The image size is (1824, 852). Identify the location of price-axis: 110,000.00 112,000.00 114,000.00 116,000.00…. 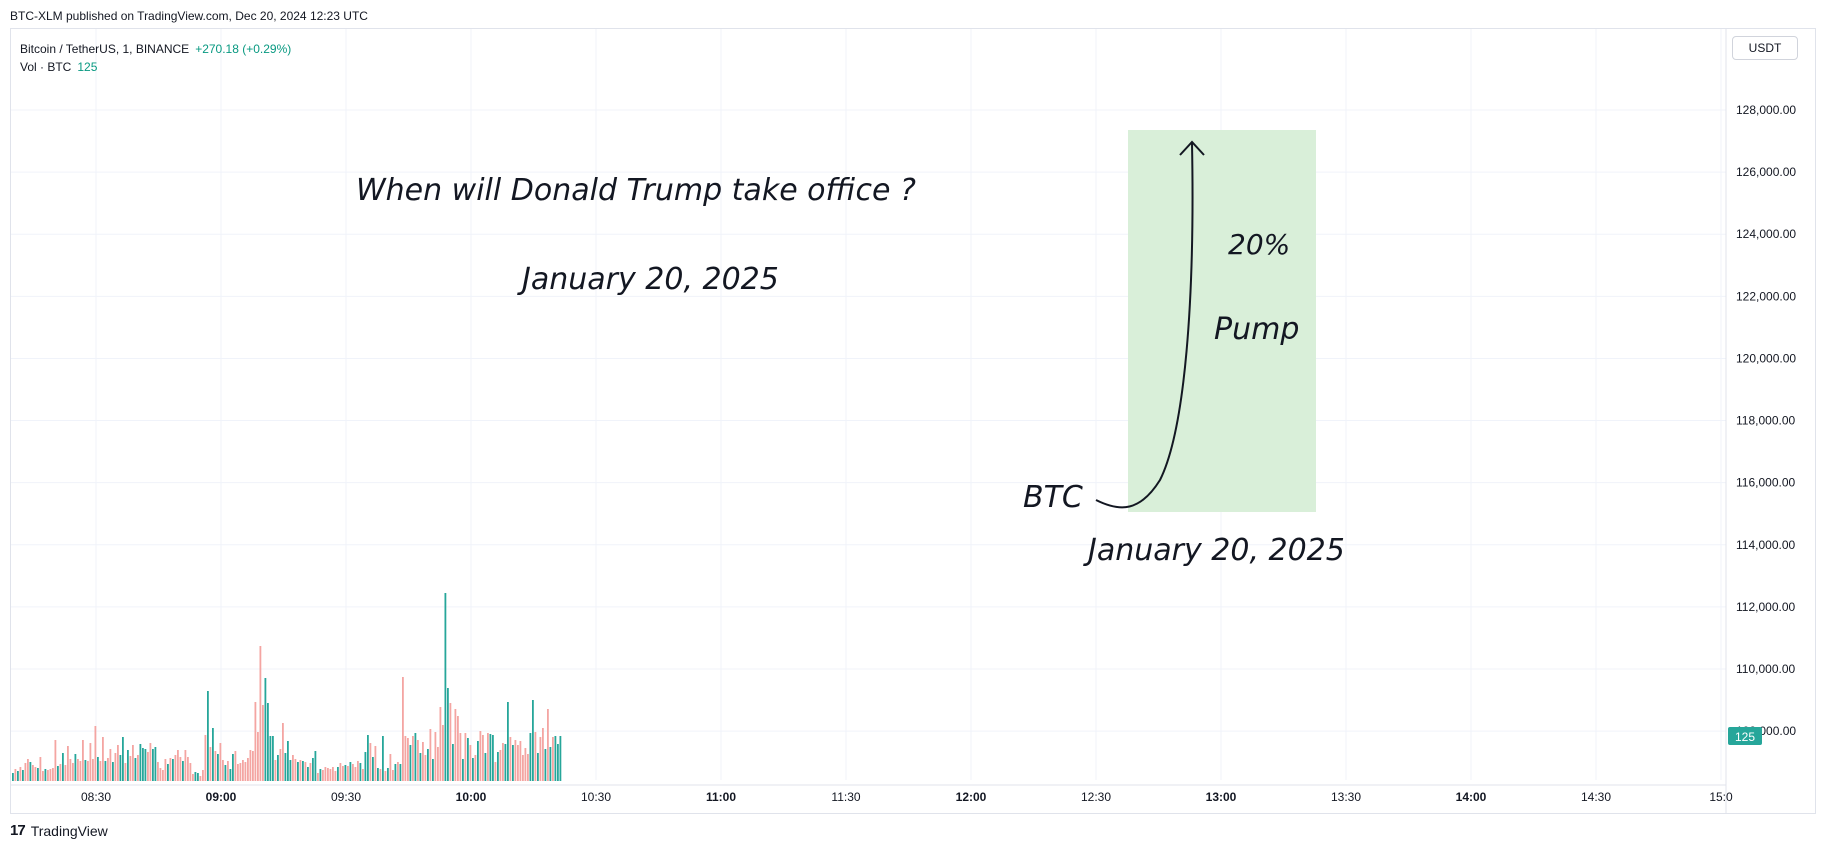
(1766, 420).